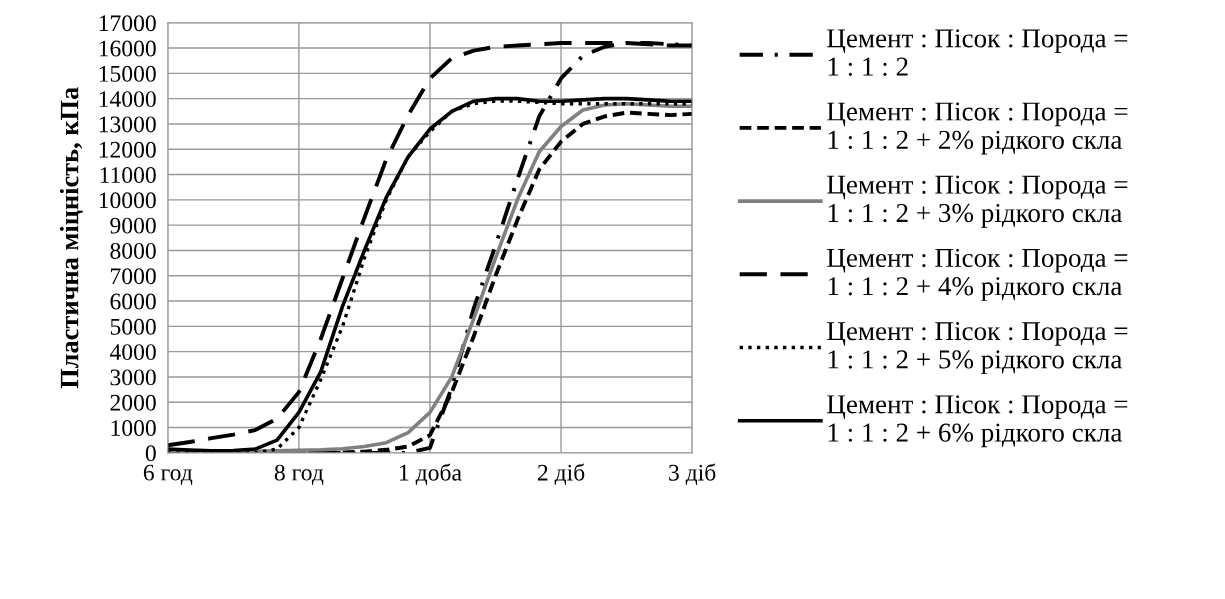  What do you see at coordinates (127, 73) in the screenshot?
I see `y-tick-label: 15000` at bounding box center [127, 73].